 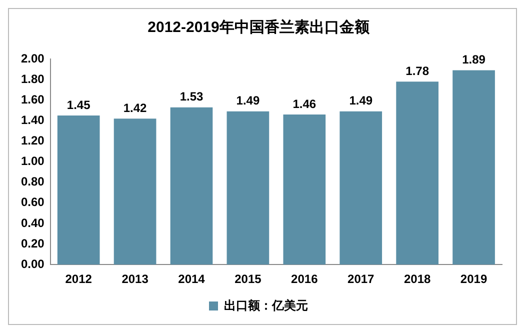 What do you see at coordinates (248, 279) in the screenshot?
I see `x-tick-label: 2015` at bounding box center [248, 279].